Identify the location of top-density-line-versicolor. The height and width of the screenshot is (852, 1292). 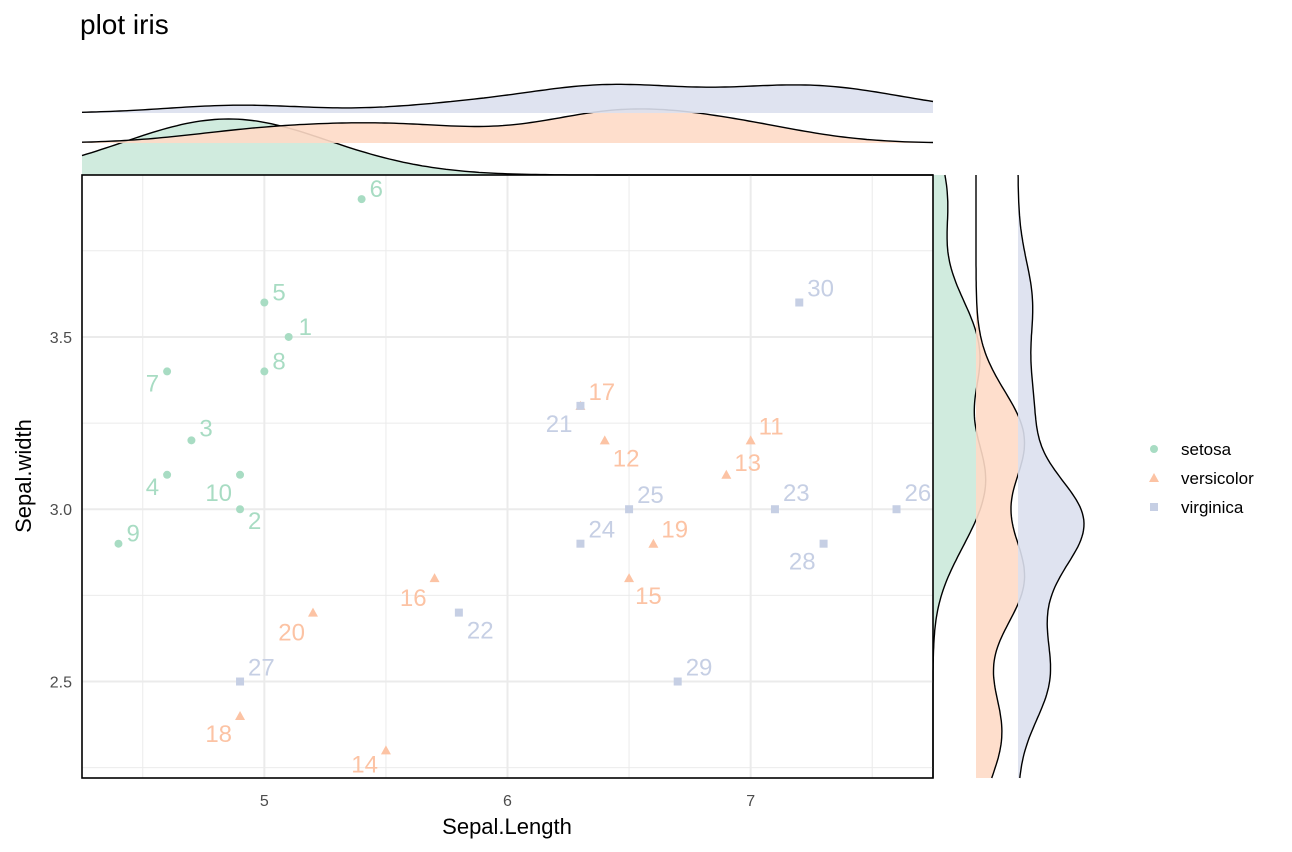
(507, 126).